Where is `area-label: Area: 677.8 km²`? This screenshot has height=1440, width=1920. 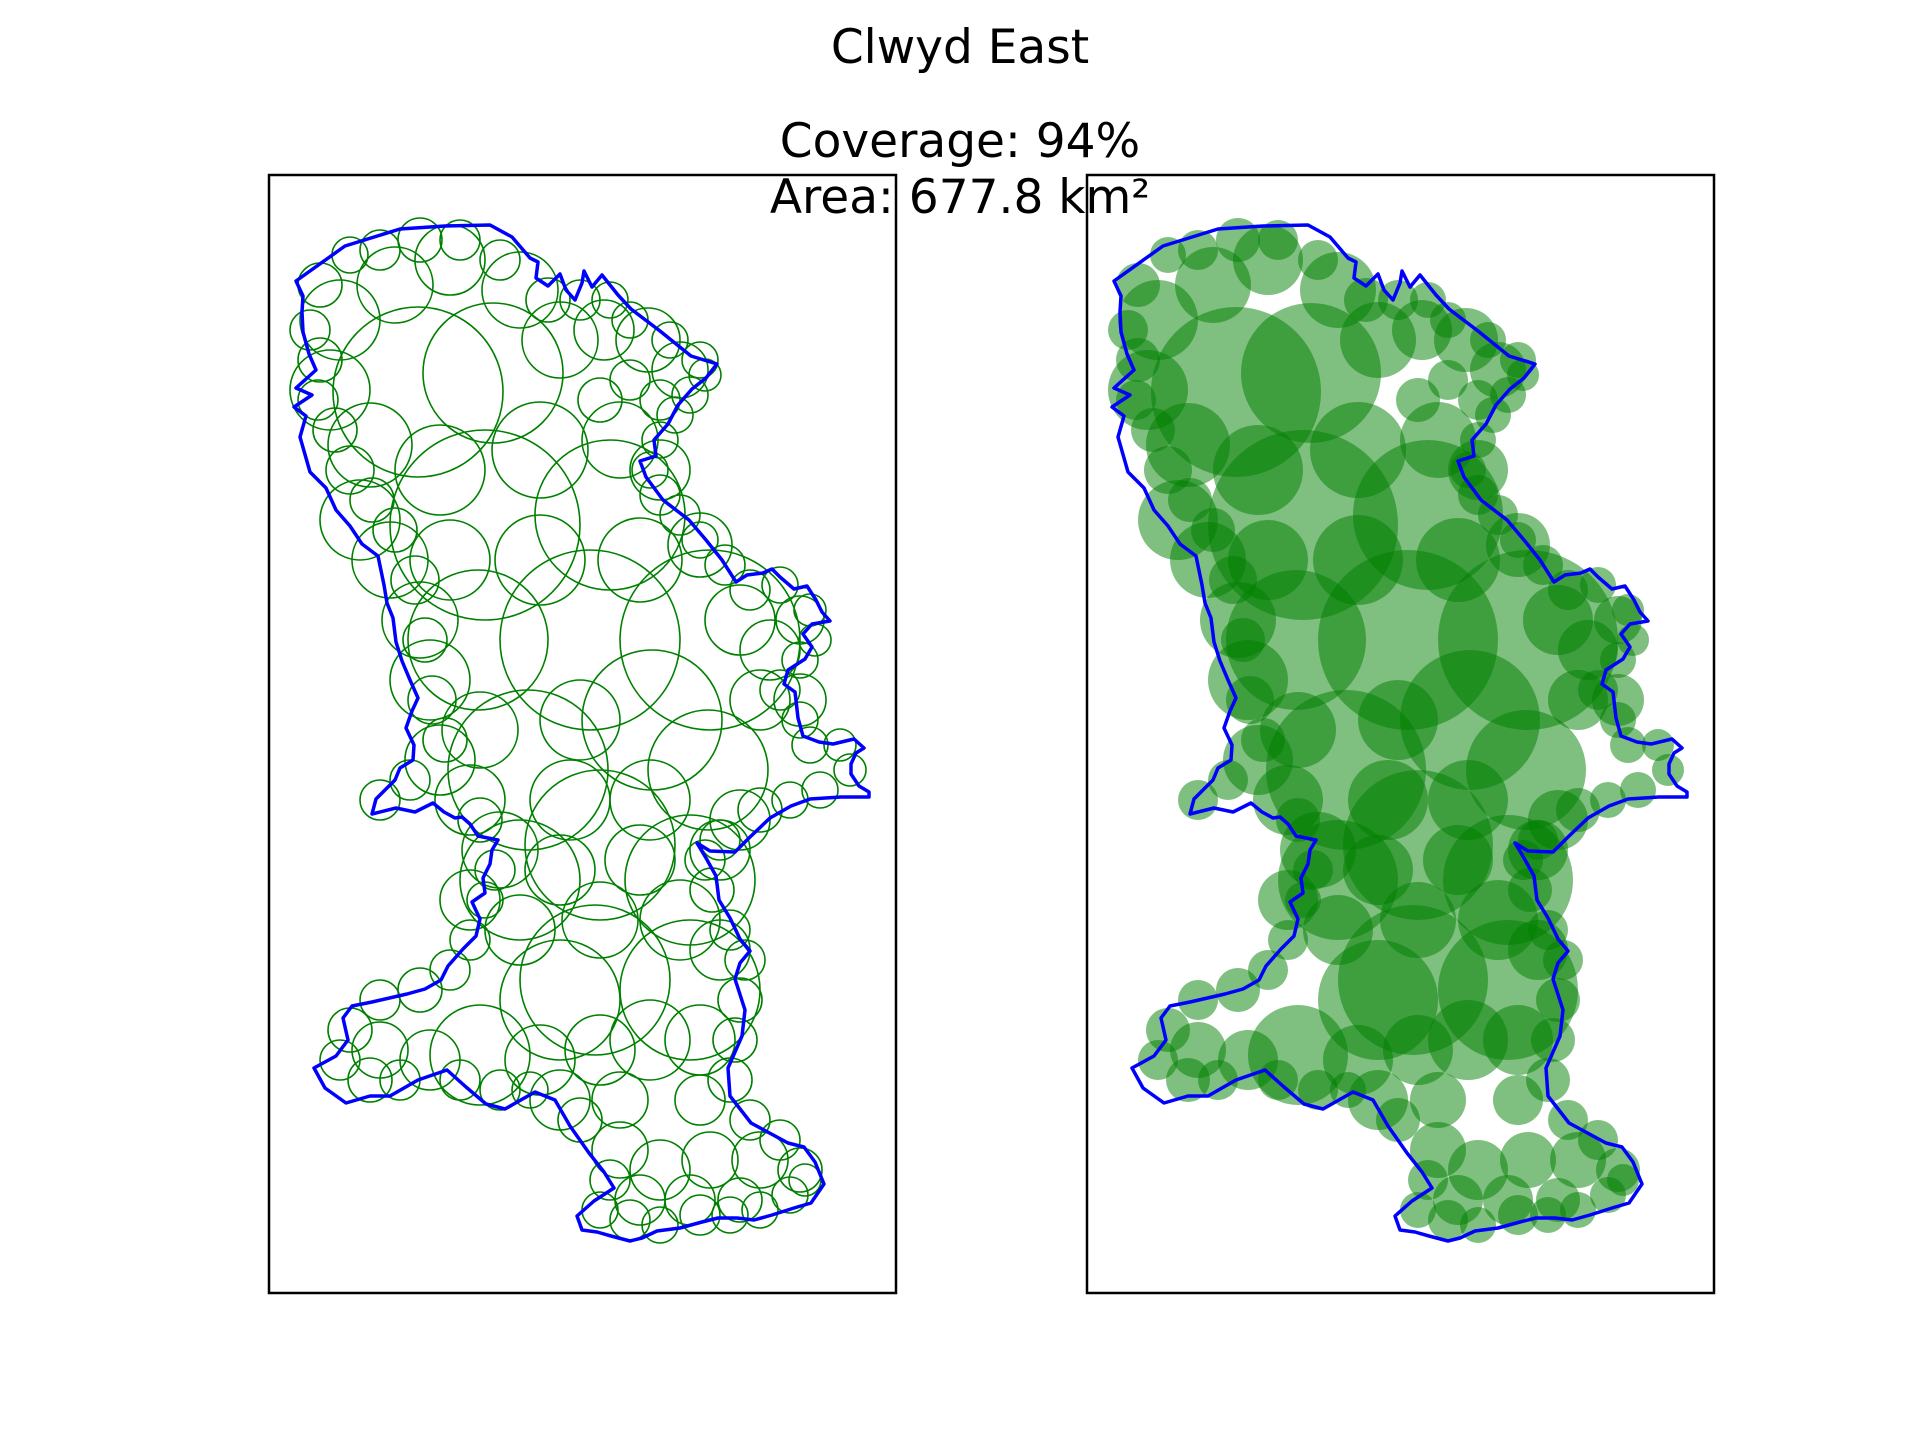
area-label: Area: 677.8 km² is located at coordinates (960, 197).